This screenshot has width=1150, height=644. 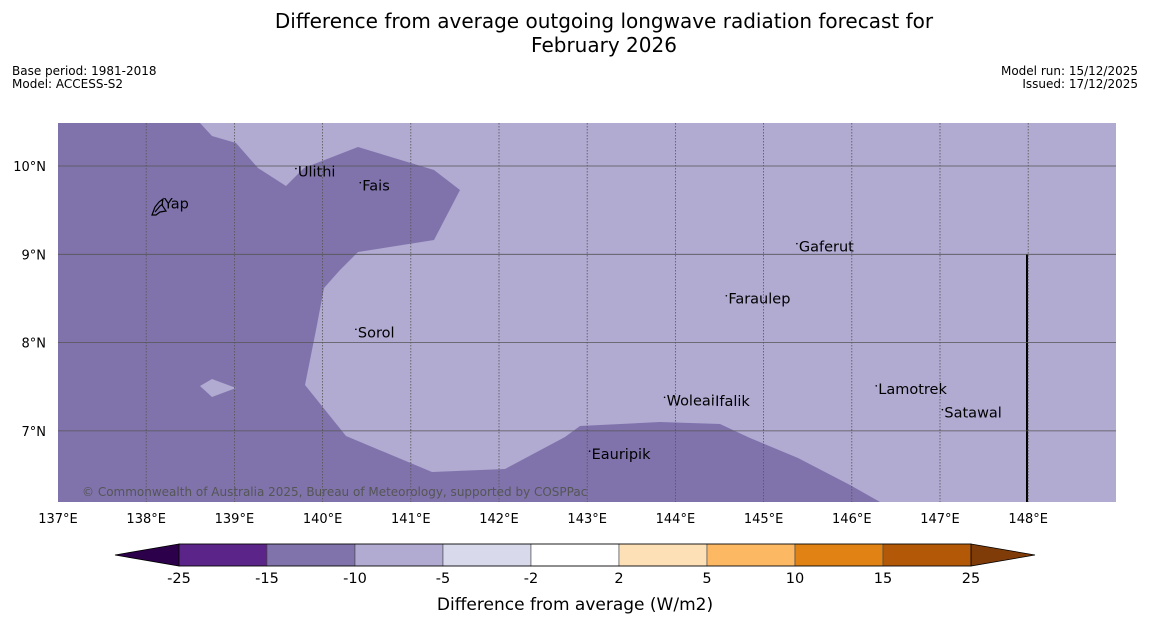 I want to click on lon-tick-label: 137°E, so click(x=58, y=519).